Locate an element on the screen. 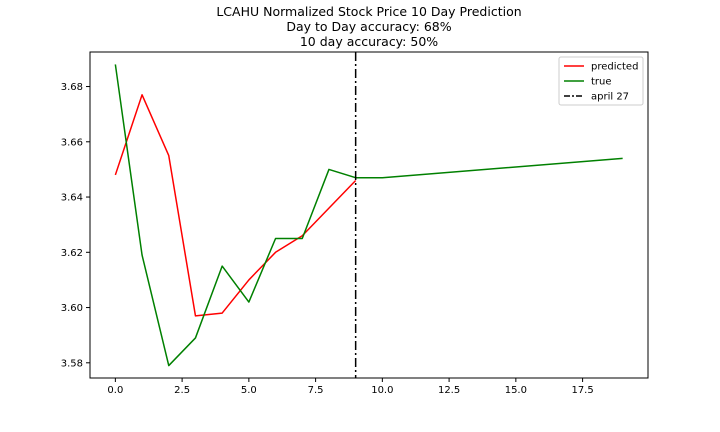 This screenshot has width=720, height=432. x-tick-label: 15.0 is located at coordinates (516, 390).